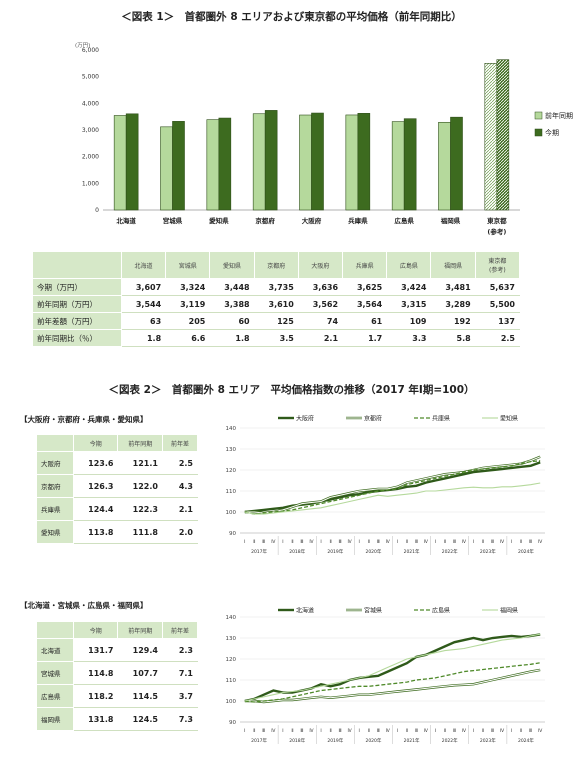  Describe the element at coordinates (497, 304) in the screenshot. I see `table-cell: 5,500` at that location.